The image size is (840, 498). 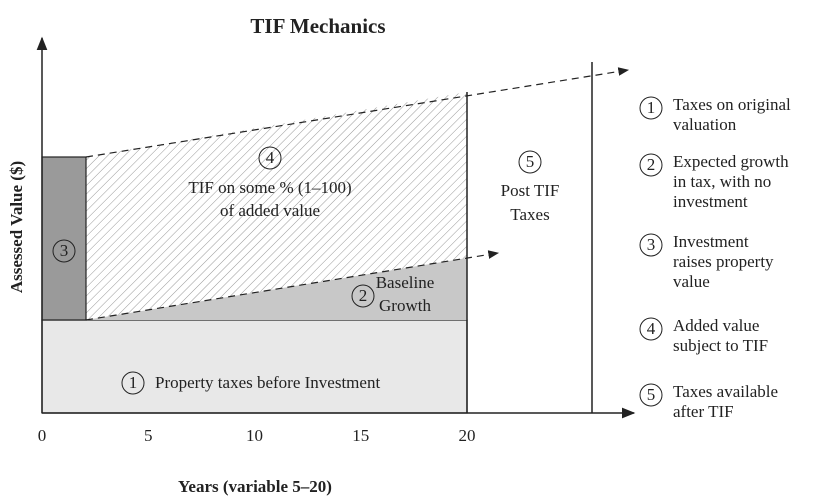 I want to click on region-label: Baseline, so click(x=405, y=282).